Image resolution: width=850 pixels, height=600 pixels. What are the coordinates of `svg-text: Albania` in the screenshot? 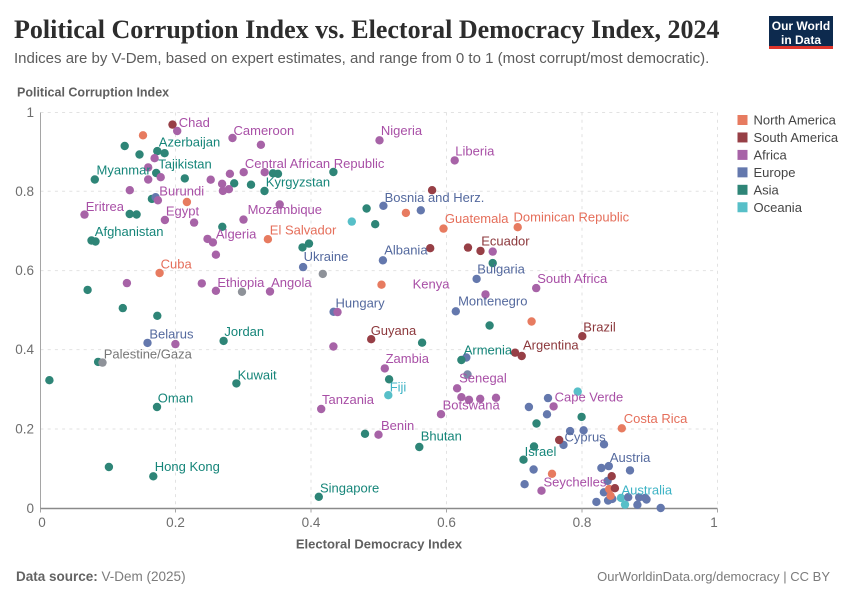 It's located at (406, 250).